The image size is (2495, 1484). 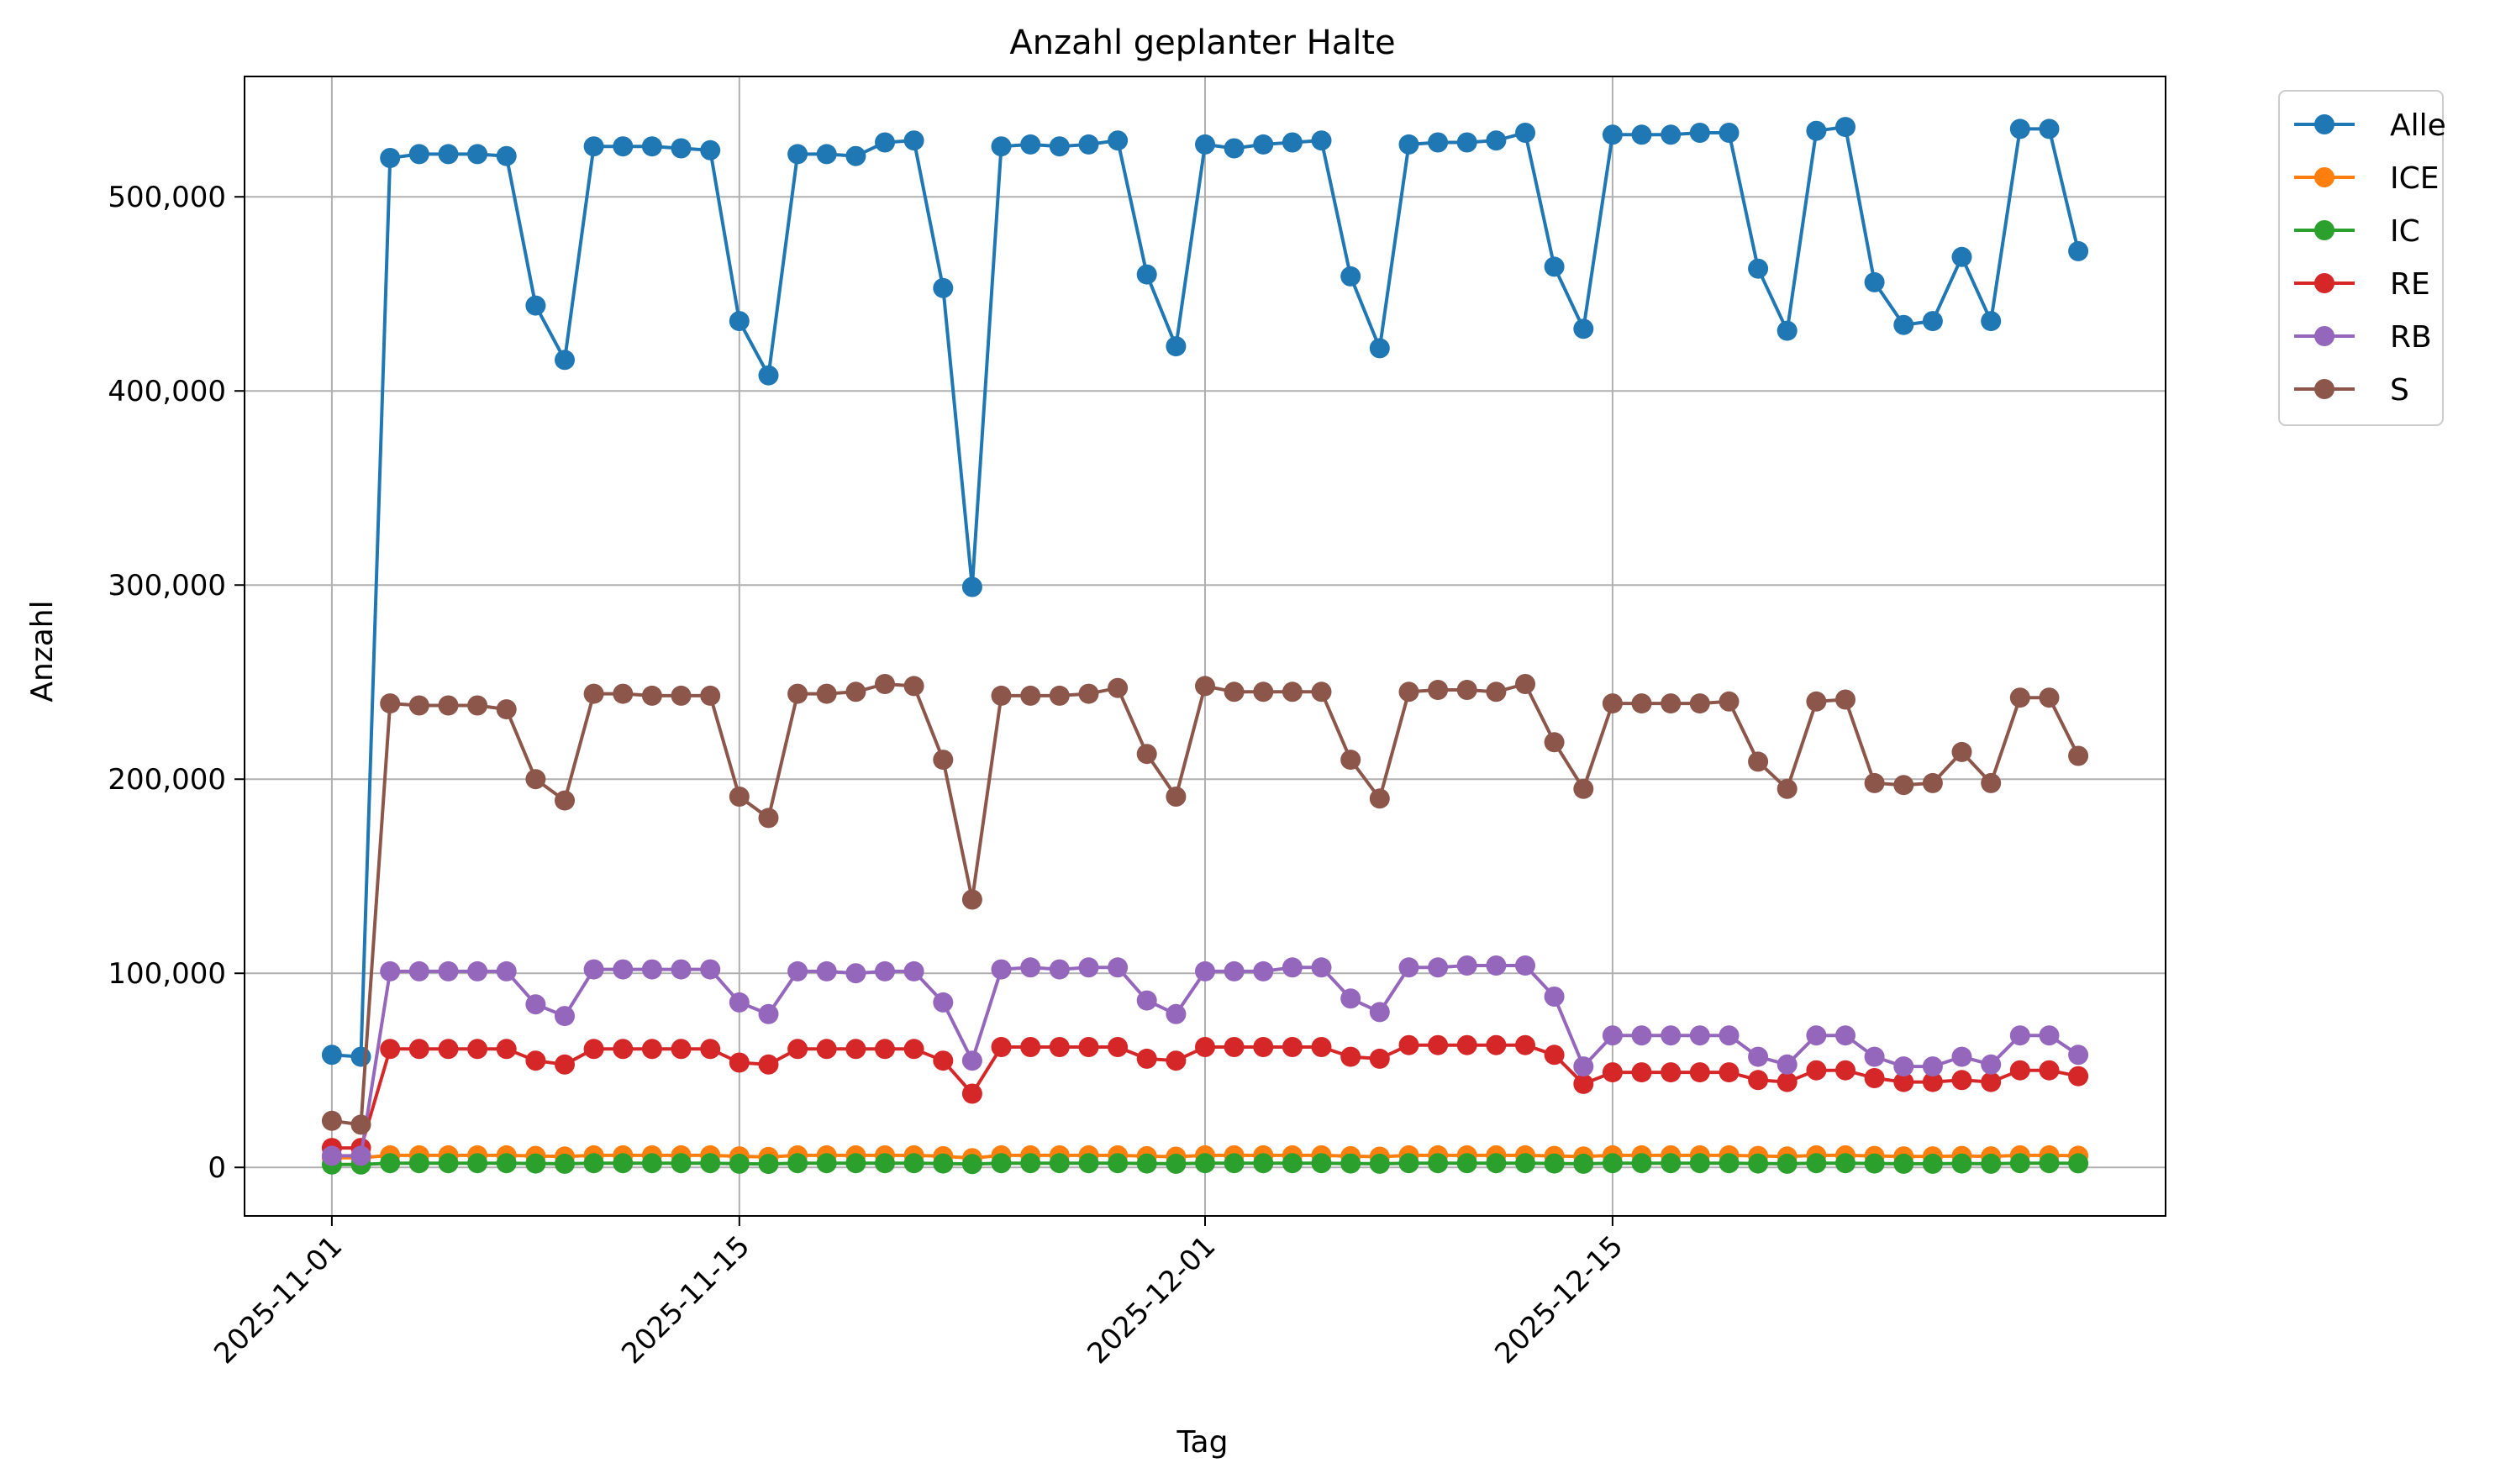 I want to click on y-tick-label: 200,000, so click(x=167, y=780).